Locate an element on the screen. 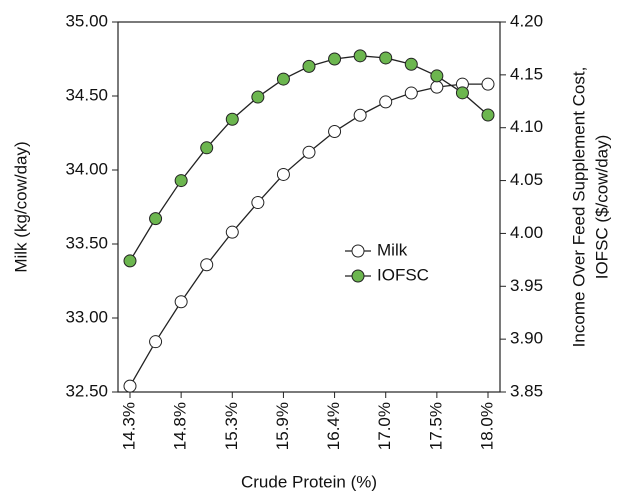 The image size is (617, 495). x-tick-label: 17.0% is located at coordinates (384, 426).